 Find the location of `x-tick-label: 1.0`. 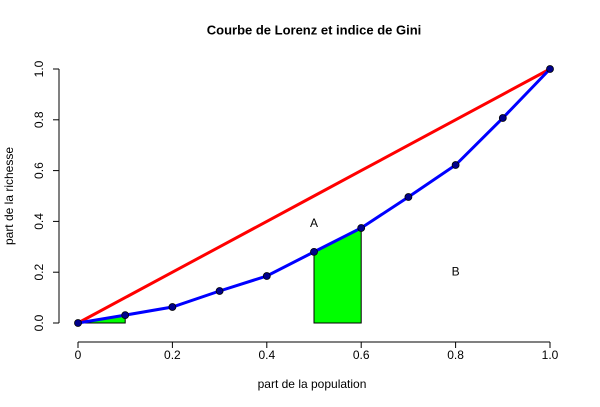

x-tick-label: 1.0 is located at coordinates (550, 355).